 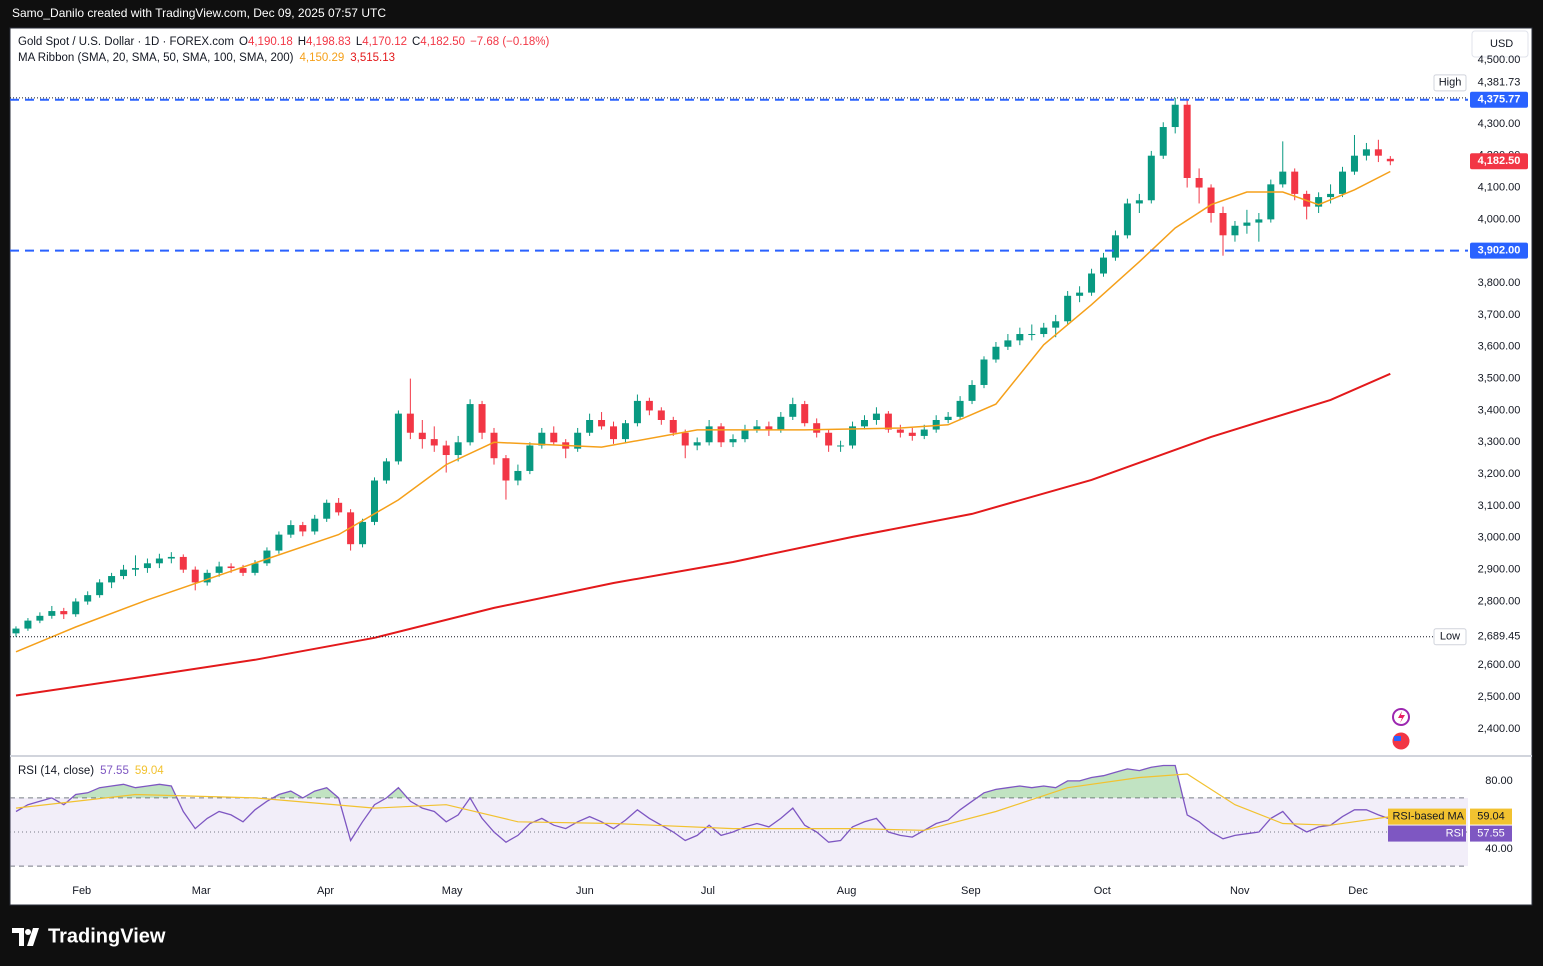 What do you see at coordinates (1499, 60) in the screenshot?
I see `price-tick-label: 4,500.00` at bounding box center [1499, 60].